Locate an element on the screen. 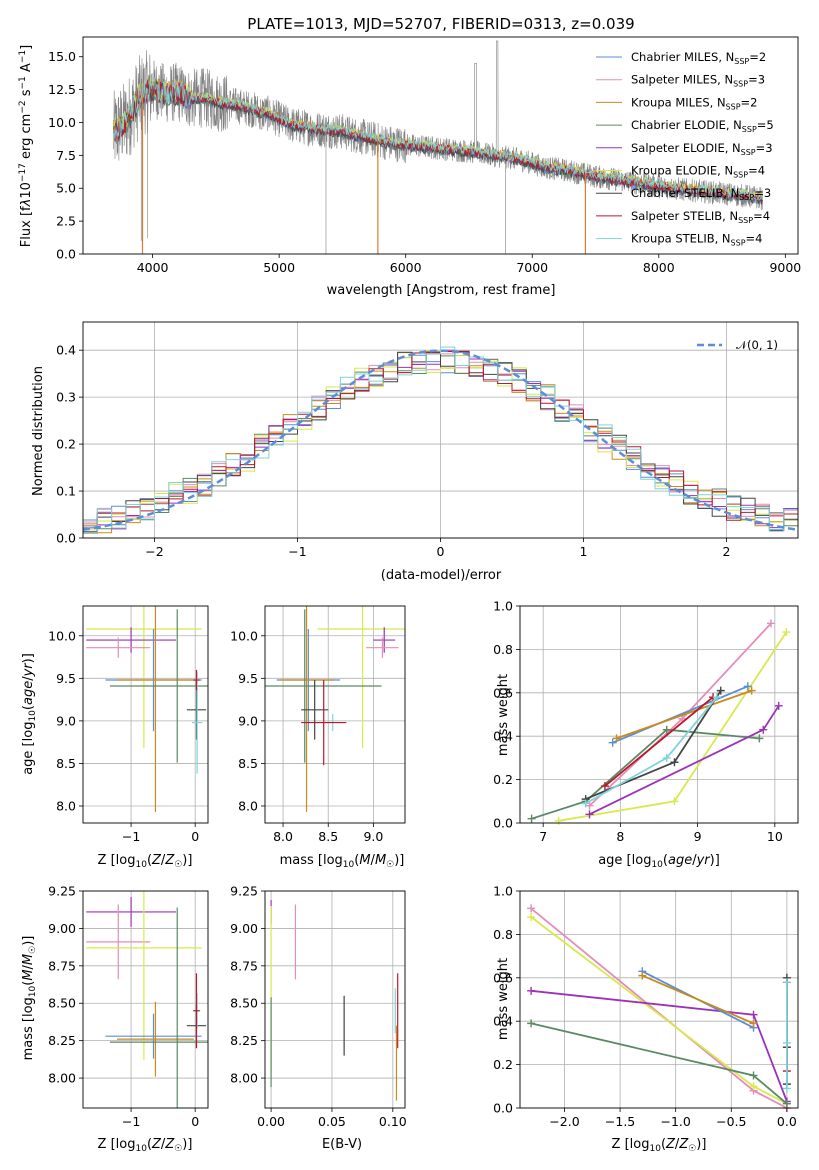 The width and height of the screenshot is (819, 1170). spectrum-xlabel: wavelength [Angstrom, rest frame] is located at coordinates (441, 290).